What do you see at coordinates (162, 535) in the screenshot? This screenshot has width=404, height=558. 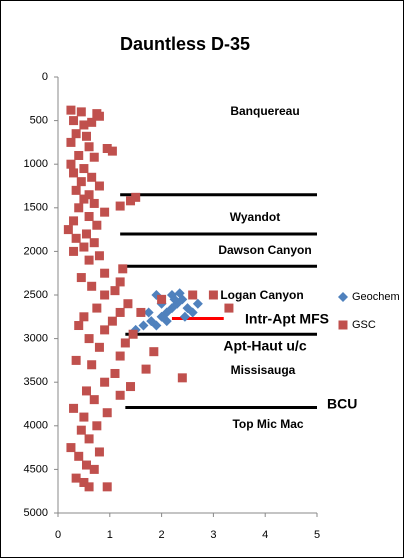 I see `x-tick-label: 2` at bounding box center [162, 535].